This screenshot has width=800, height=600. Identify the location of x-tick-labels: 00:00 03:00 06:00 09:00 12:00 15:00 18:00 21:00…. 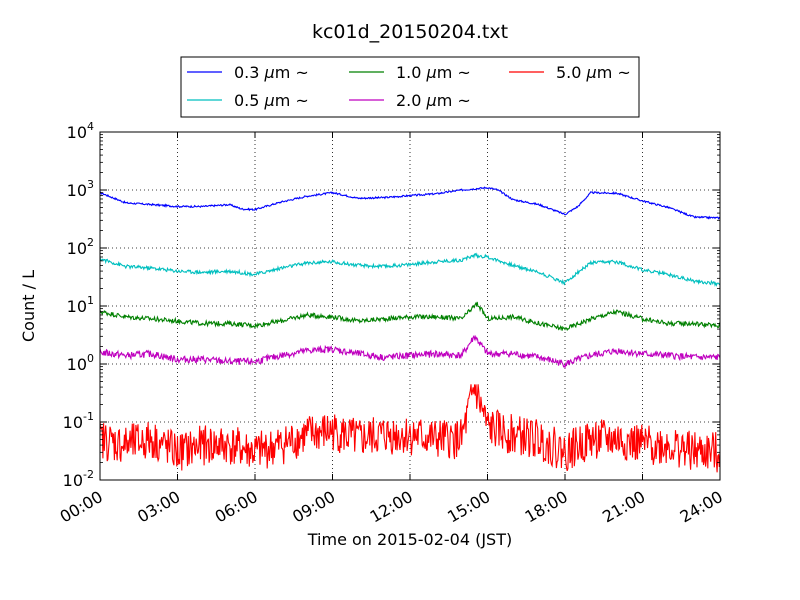
(391, 507).